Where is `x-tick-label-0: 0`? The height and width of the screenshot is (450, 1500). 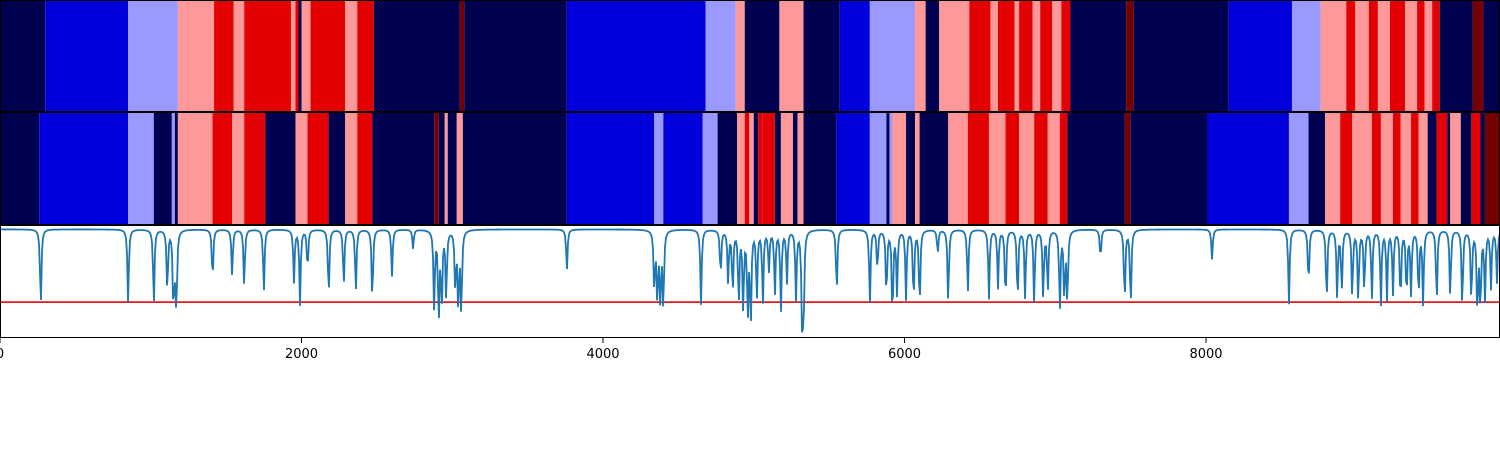 x-tick-label-0: 0 is located at coordinates (2, 354).